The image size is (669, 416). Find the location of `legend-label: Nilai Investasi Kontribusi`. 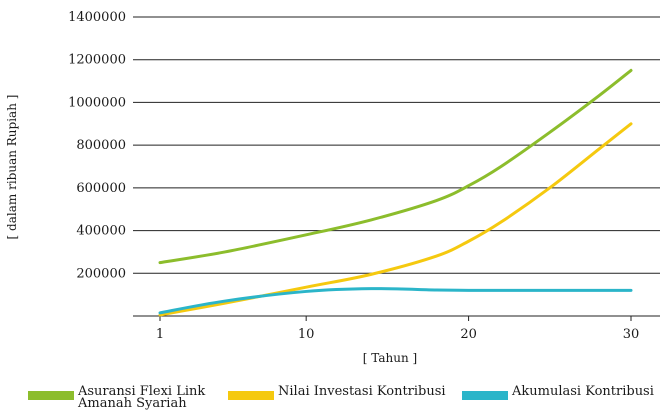

legend-label: Nilai Investasi Kontribusi is located at coordinates (362, 391).